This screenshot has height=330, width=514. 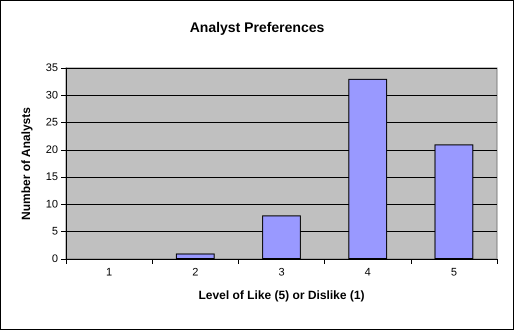 What do you see at coordinates (281, 272) in the screenshot?
I see `x-tick-label: 3` at bounding box center [281, 272].